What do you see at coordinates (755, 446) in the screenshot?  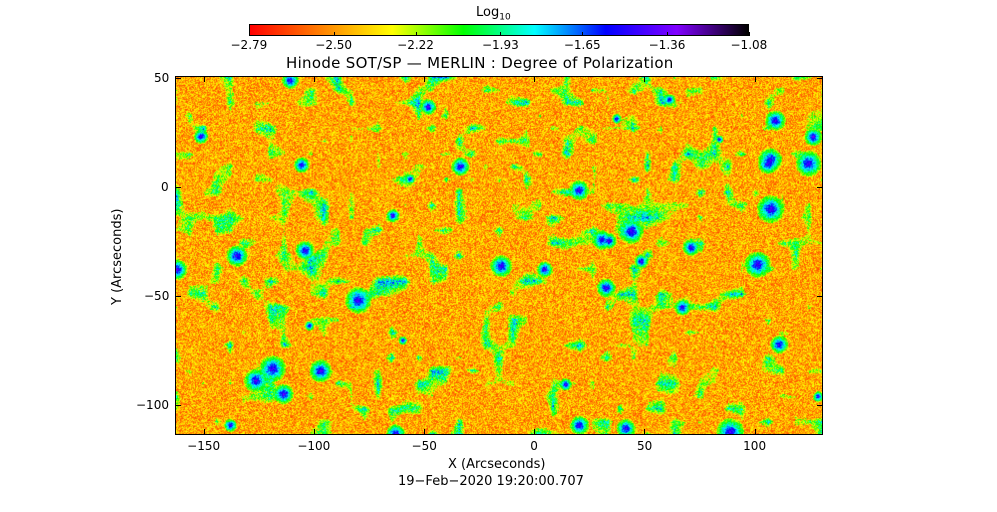 I see `x-tick-label: 100` at bounding box center [755, 446].